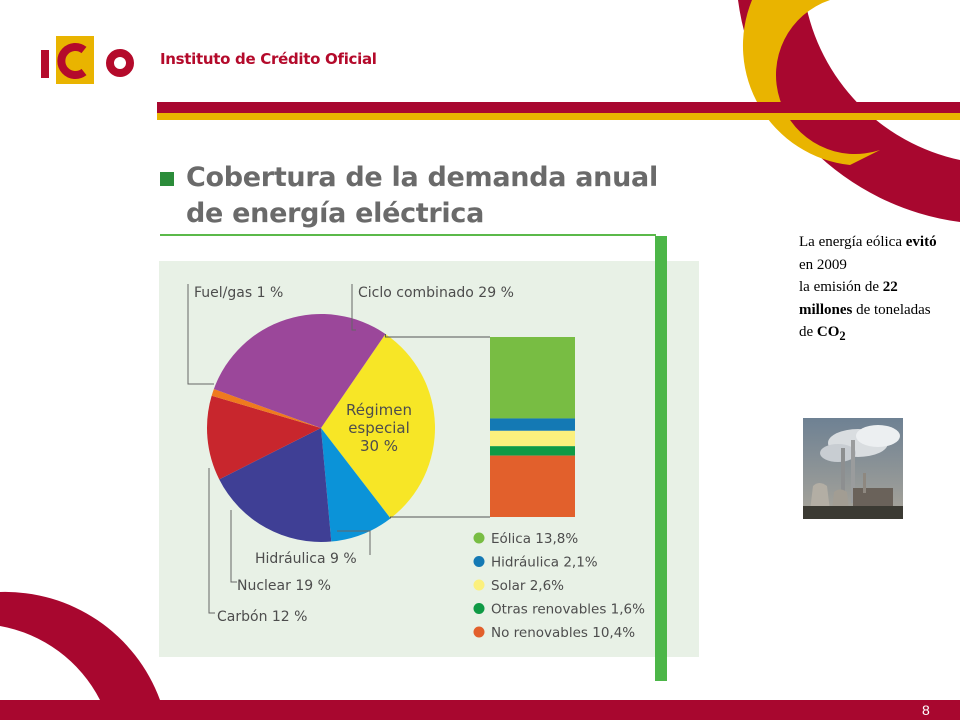 The image size is (960, 720). I want to click on side-note-t5: 22 millones, so click(848, 298).